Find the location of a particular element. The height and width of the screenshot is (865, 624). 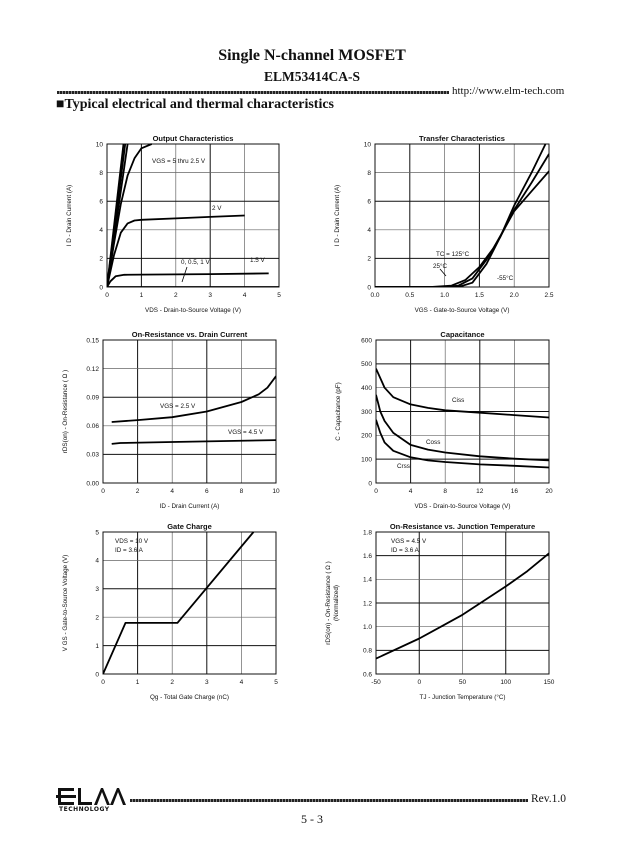

y-tick-label: 500 is located at coordinates (366, 364).